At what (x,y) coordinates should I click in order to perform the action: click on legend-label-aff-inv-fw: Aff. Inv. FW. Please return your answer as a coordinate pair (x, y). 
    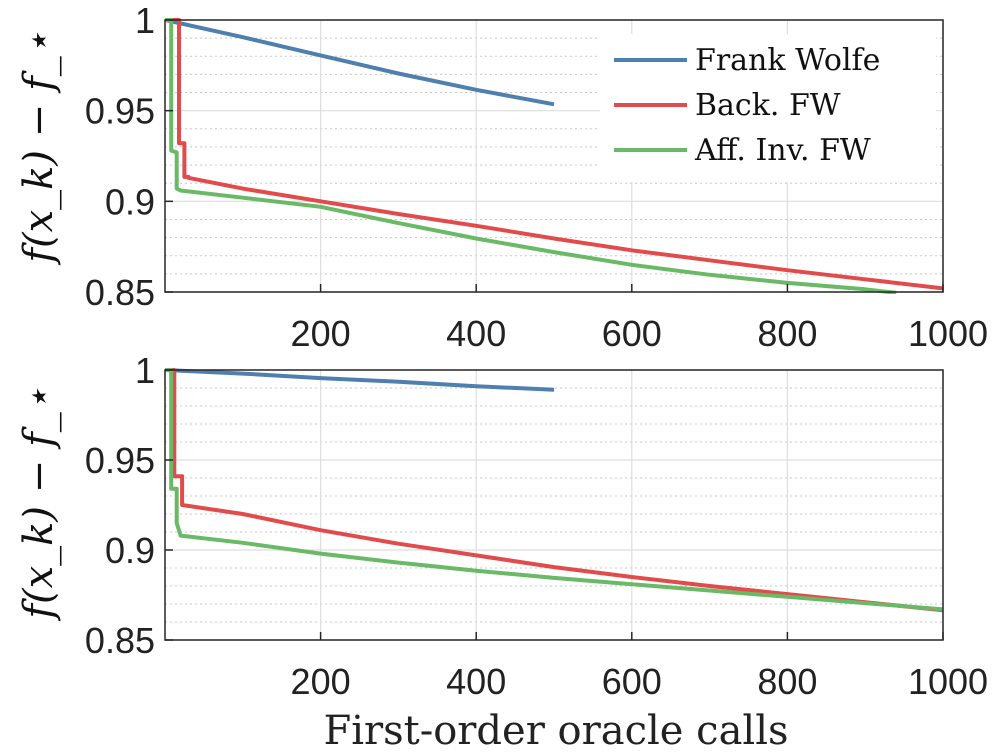
    Looking at the image, I should click on (782, 150).